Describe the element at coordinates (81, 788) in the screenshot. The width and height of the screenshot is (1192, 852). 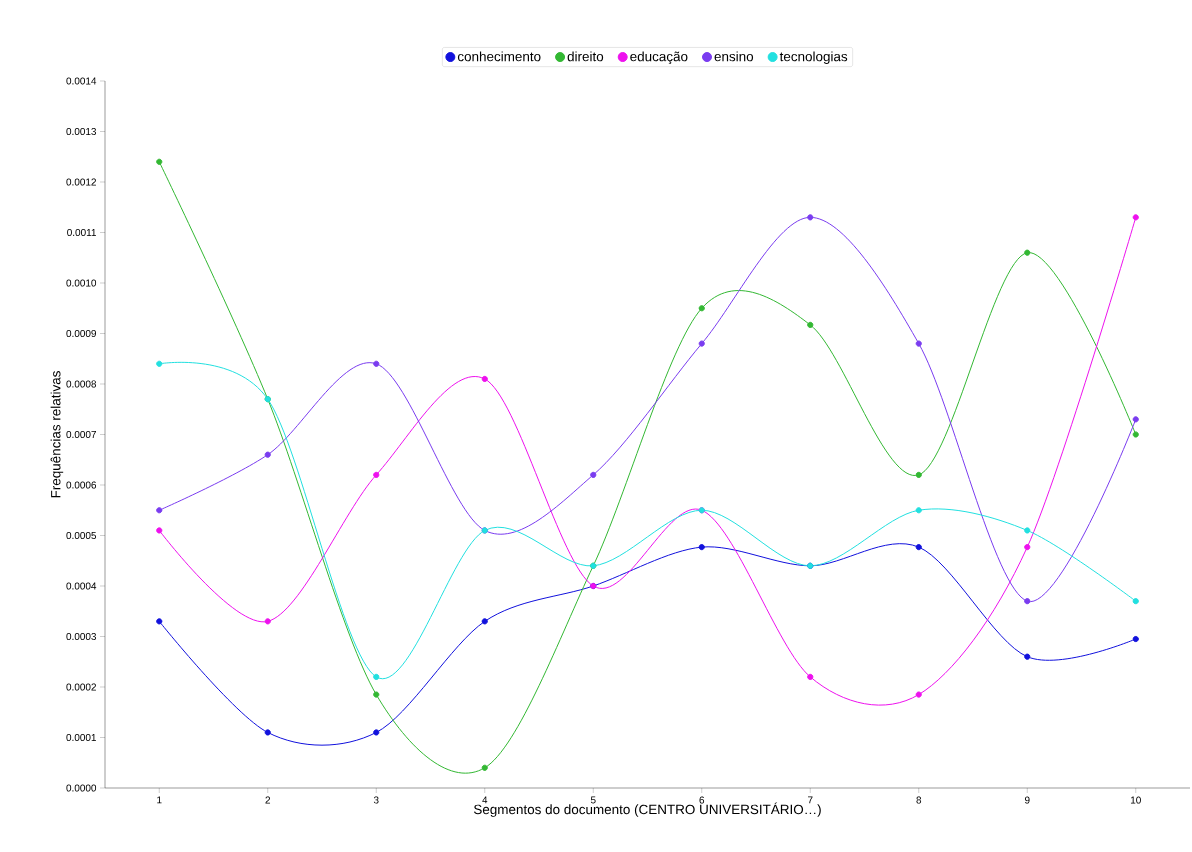
I see `y-tick-label: 0.0000` at that location.